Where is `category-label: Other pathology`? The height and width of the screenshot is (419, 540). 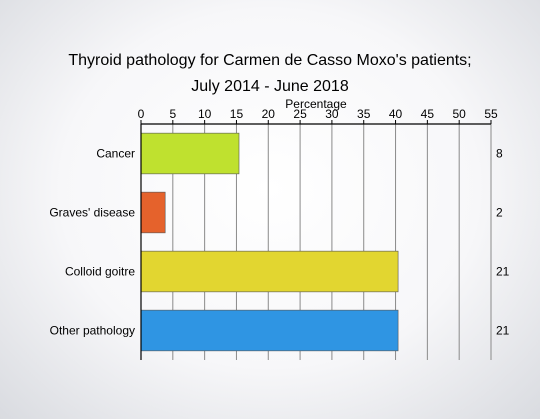 category-label: Other pathology is located at coordinates (92, 331).